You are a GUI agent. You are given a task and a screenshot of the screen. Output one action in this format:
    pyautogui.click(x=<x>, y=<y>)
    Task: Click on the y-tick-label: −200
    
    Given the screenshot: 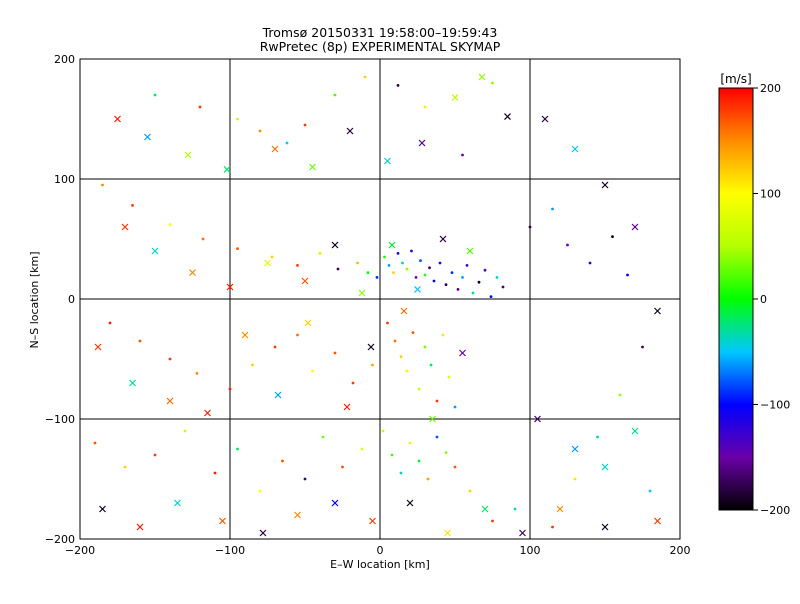 What is the action you would take?
    pyautogui.click(x=60, y=539)
    